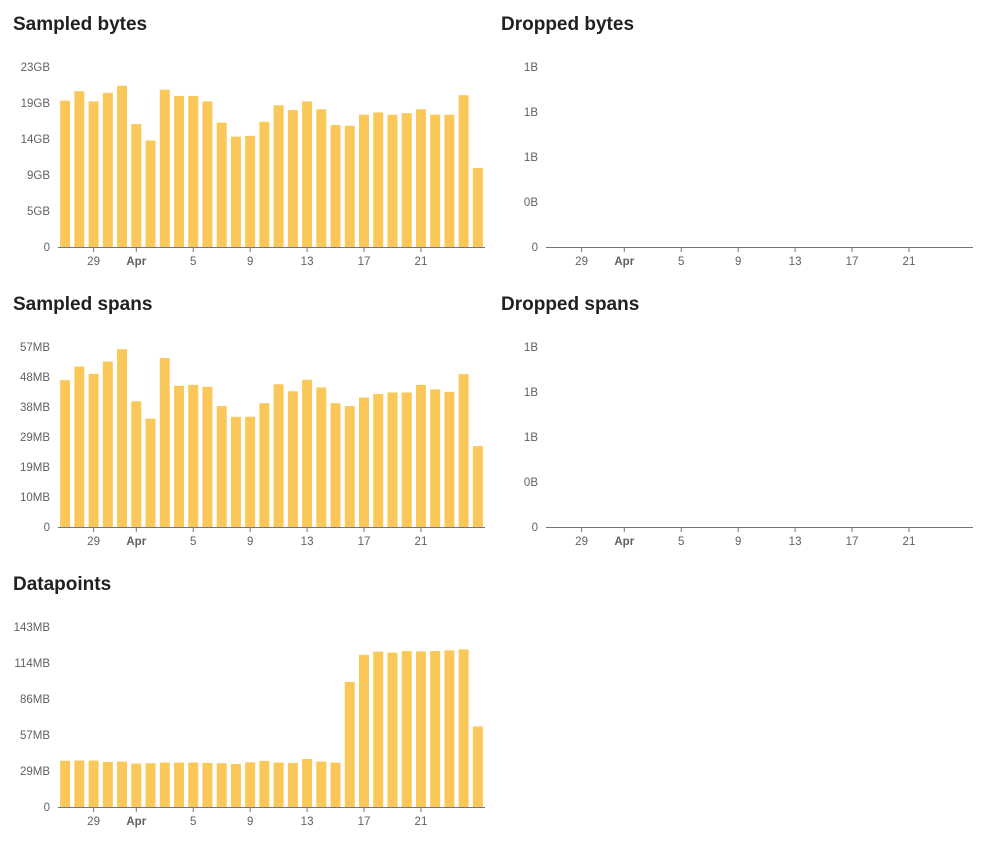  Describe the element at coordinates (36, 68) in the screenshot. I see `y-tick-label: 23GB` at that location.